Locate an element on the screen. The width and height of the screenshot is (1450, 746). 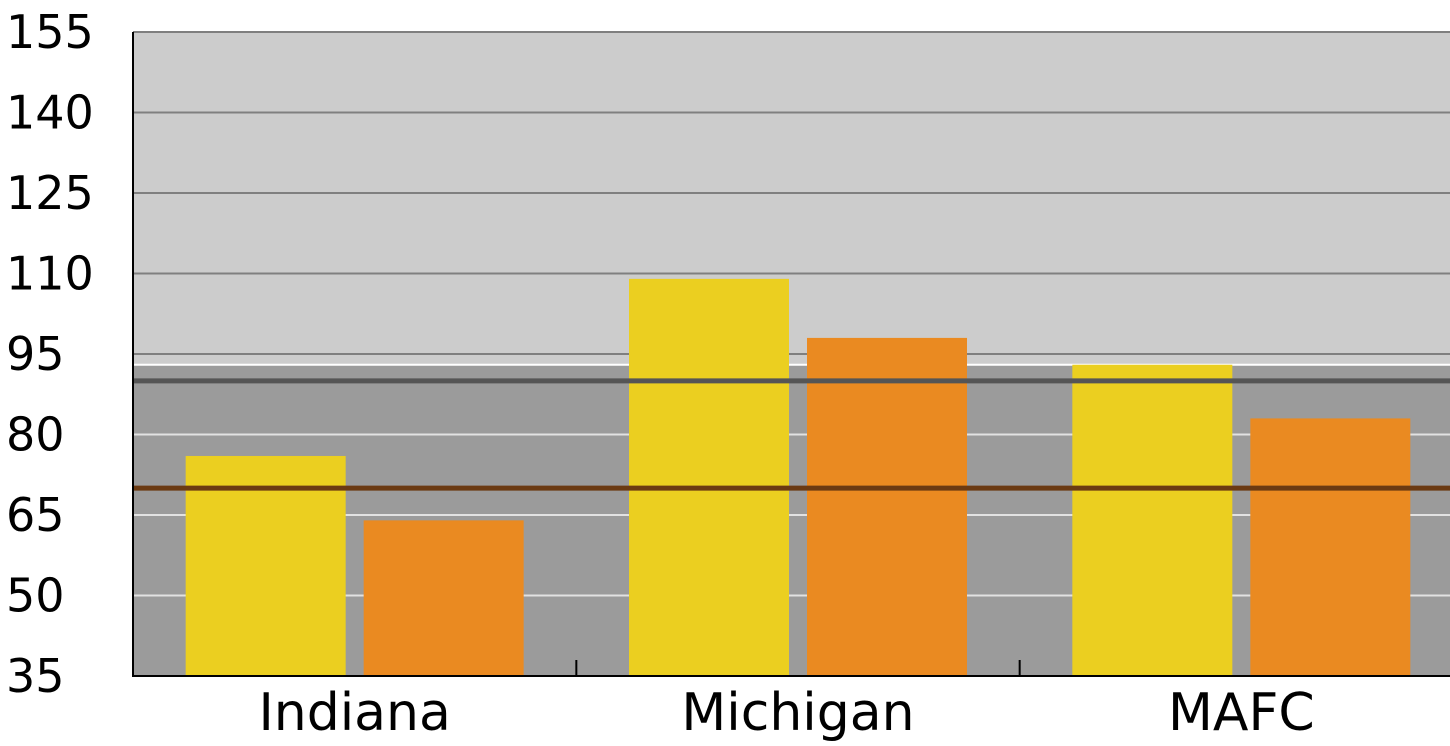
y-tick-label: 140 is located at coordinates (50, 113).